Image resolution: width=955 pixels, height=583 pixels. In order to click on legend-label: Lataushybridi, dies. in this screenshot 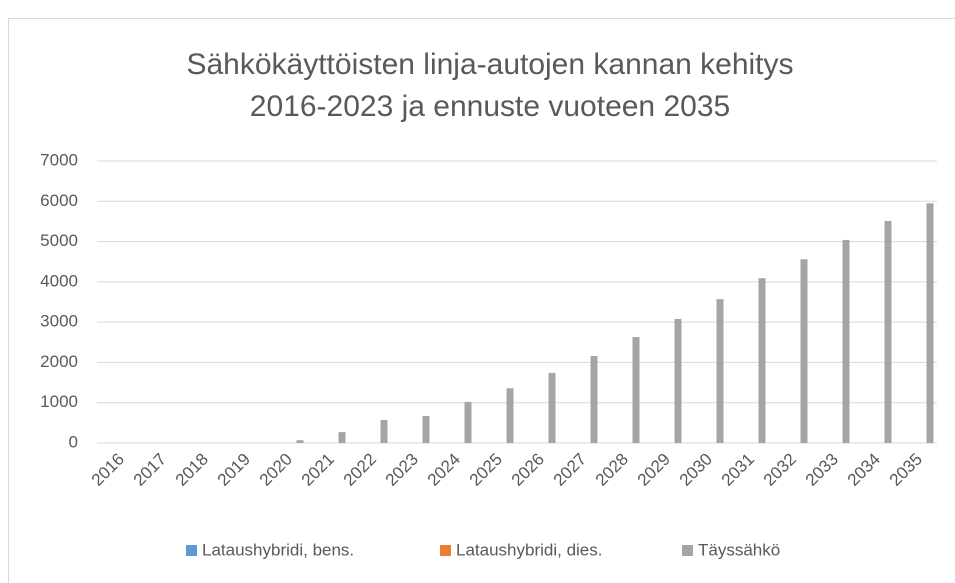, I will do `click(529, 549)`.